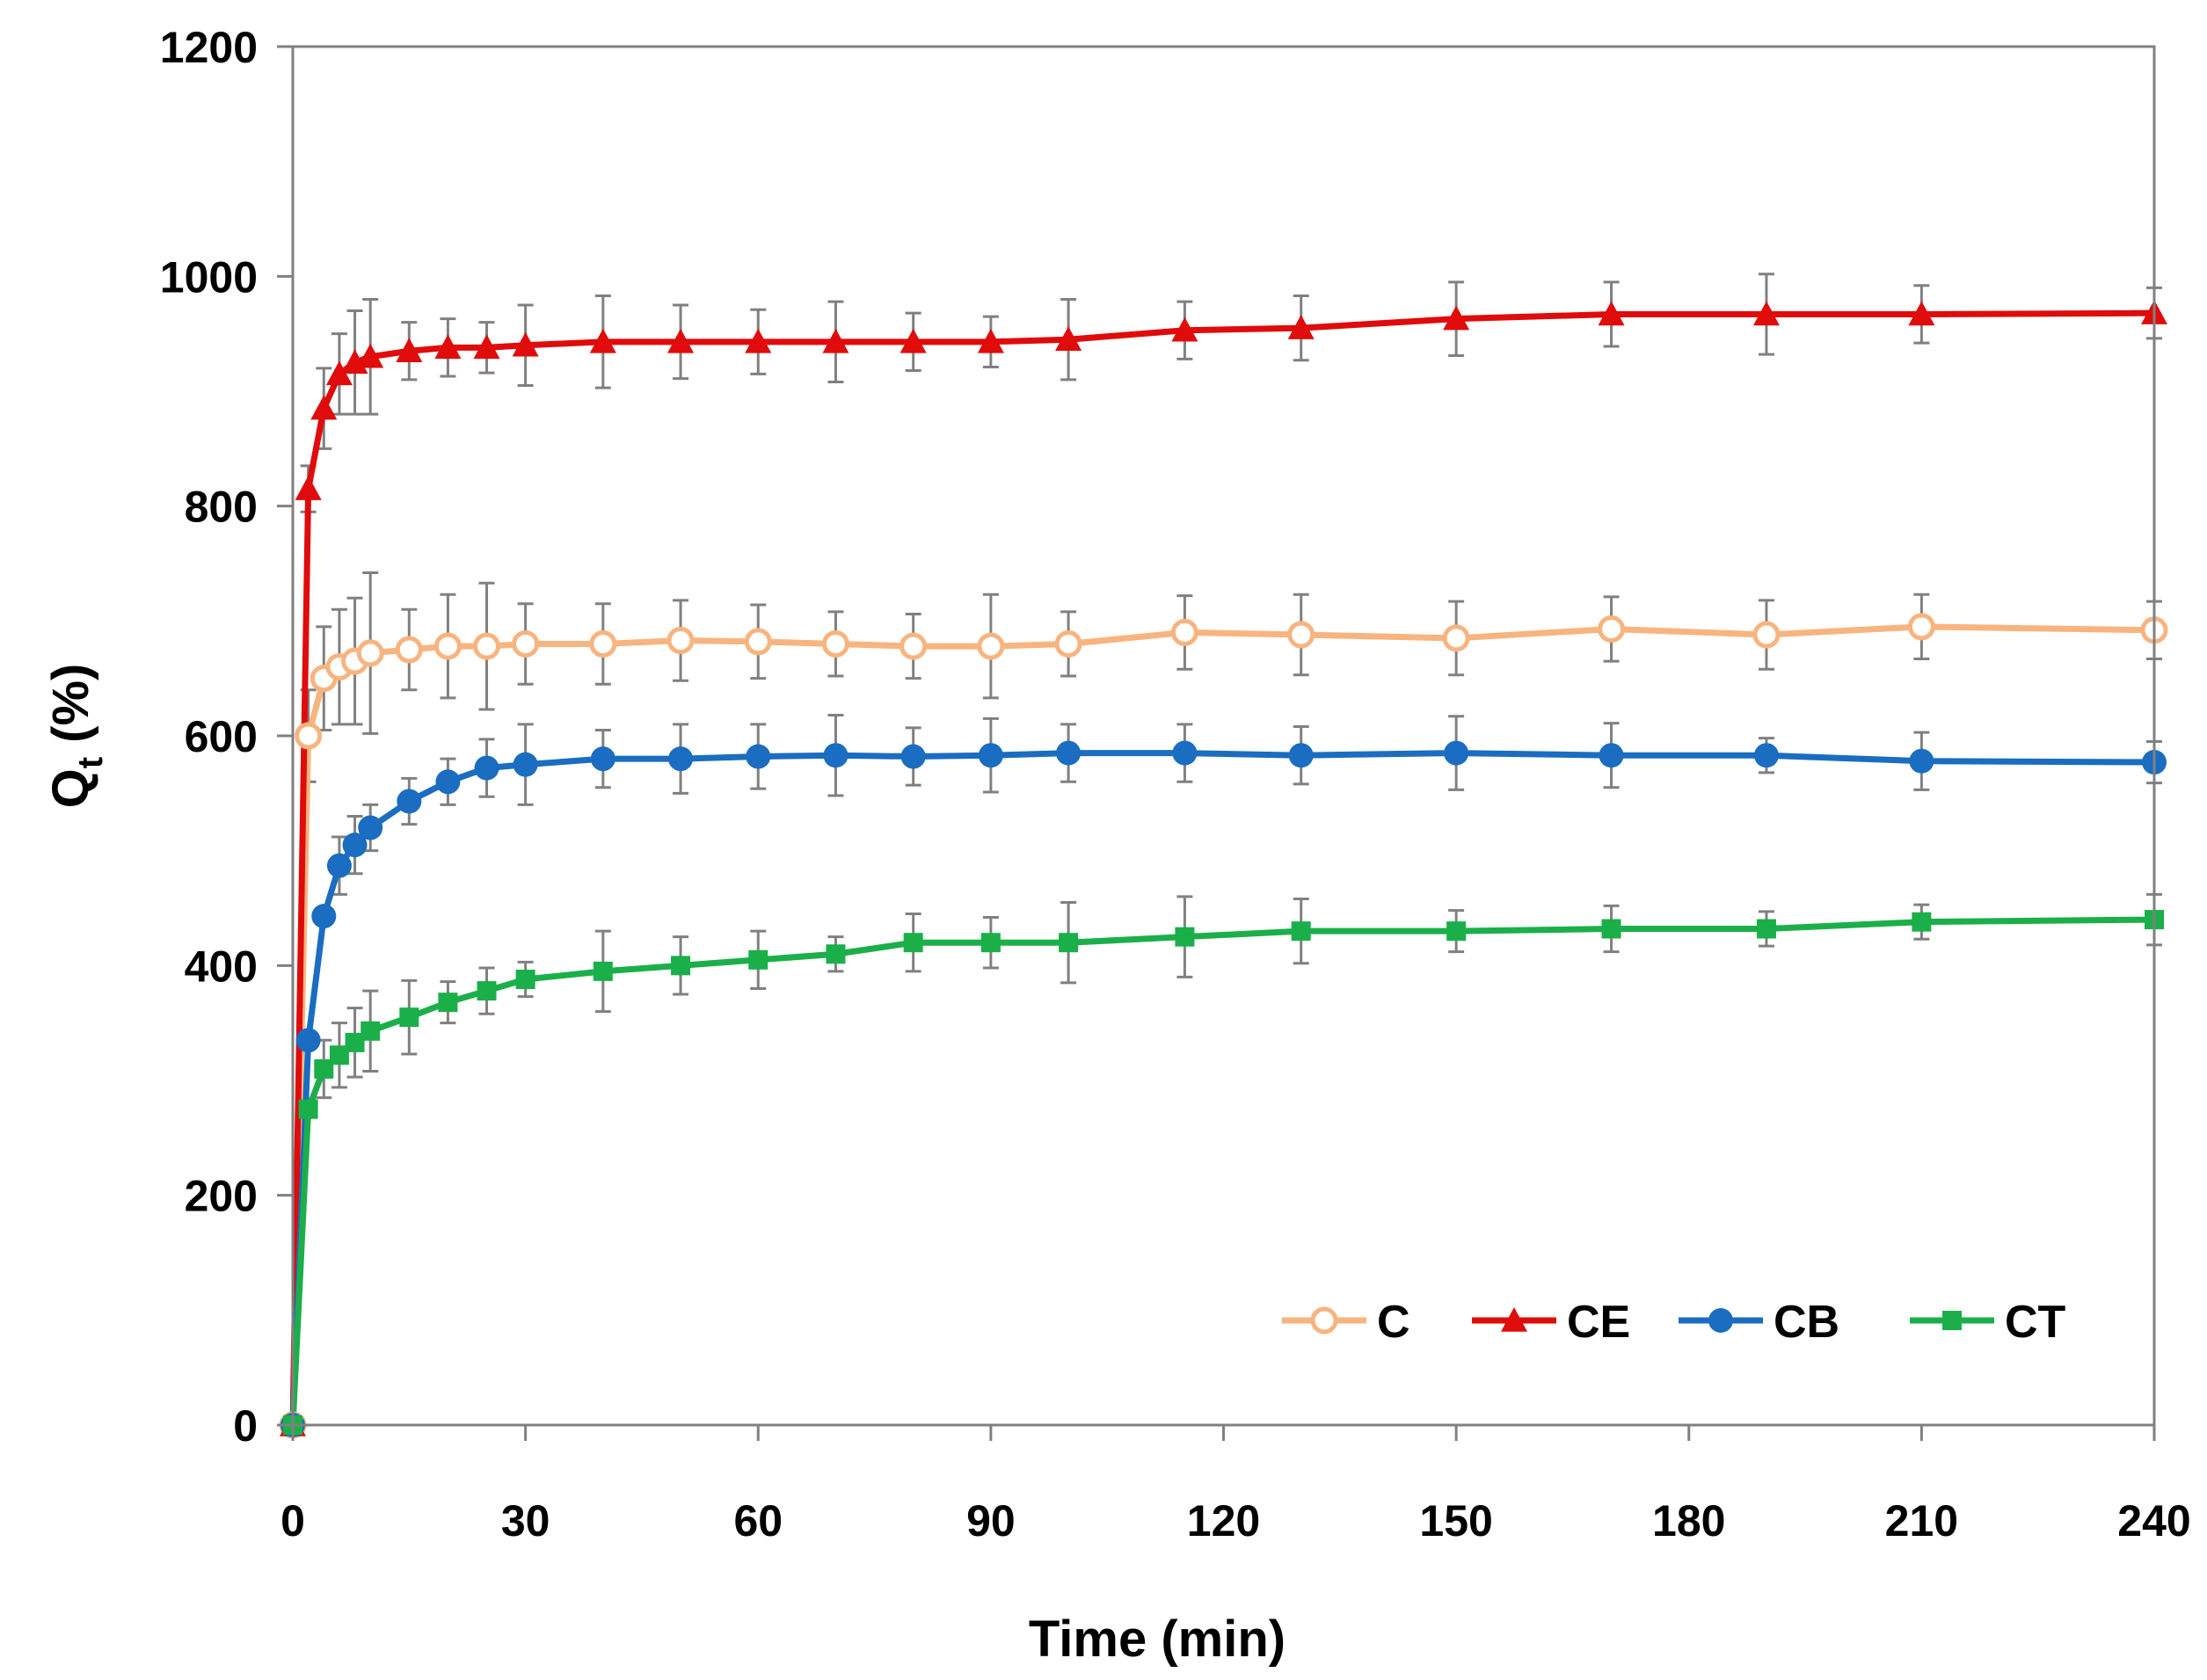  Describe the element at coordinates (758, 1520) in the screenshot. I see `x-tick-label: 60` at that location.